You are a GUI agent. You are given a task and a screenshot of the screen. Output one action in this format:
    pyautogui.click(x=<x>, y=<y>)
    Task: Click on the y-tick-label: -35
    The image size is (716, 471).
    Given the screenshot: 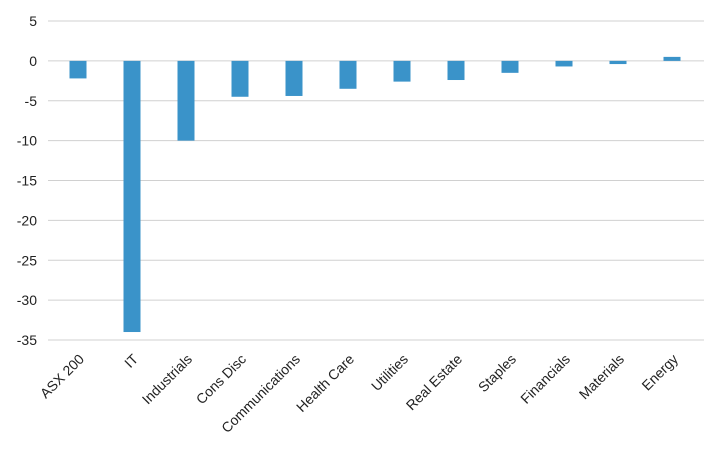 What is the action you would take?
    pyautogui.click(x=27, y=340)
    